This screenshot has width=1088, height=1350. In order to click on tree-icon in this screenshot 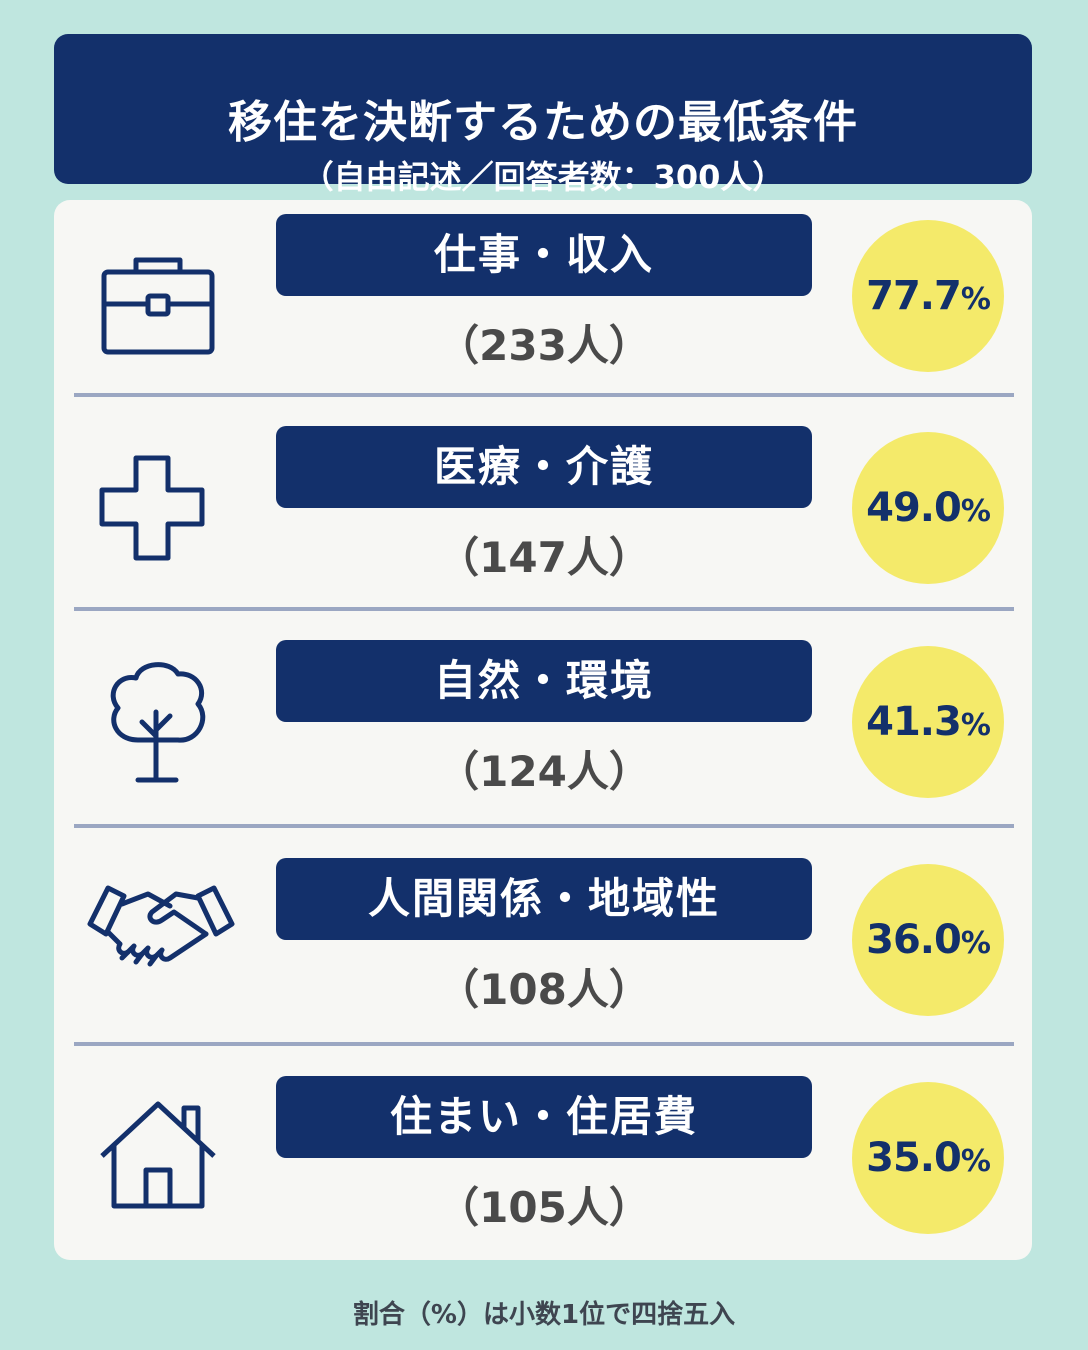, I will do `click(158, 718)`.